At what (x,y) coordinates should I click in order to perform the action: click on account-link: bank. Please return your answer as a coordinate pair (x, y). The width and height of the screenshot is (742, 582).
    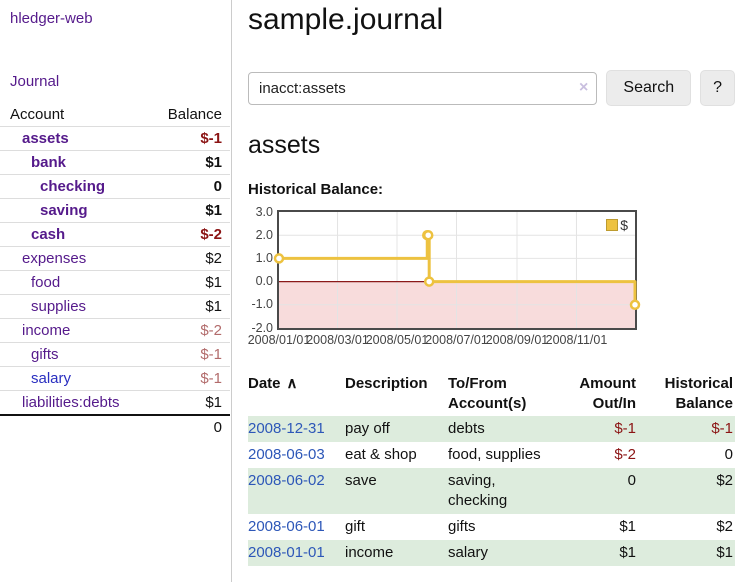
    Looking at the image, I should click on (49, 162).